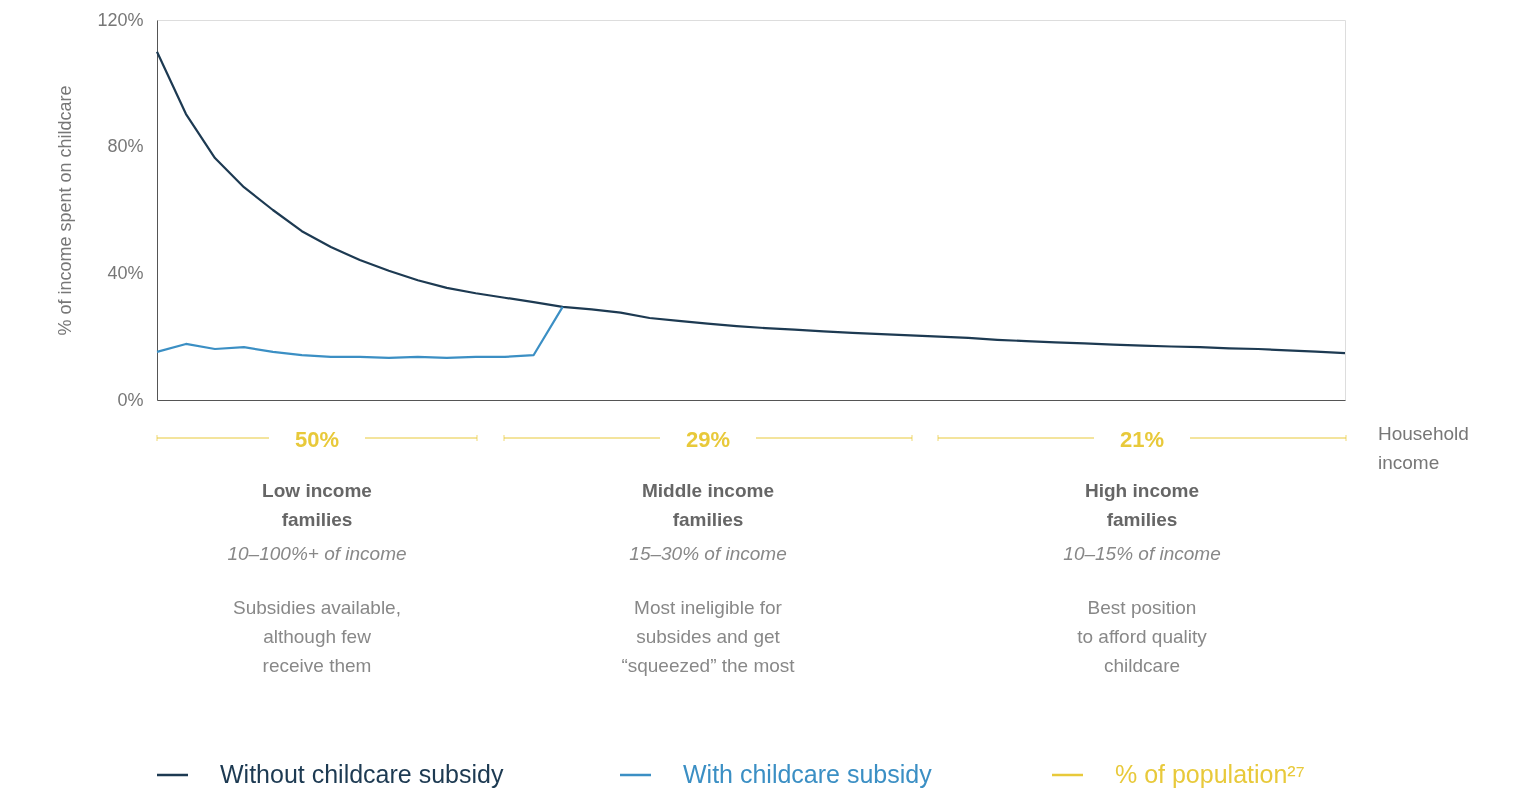 The height and width of the screenshot is (788, 1532). Describe the element at coordinates (125, 272) in the screenshot. I see `y-tick-label: 40%` at that location.